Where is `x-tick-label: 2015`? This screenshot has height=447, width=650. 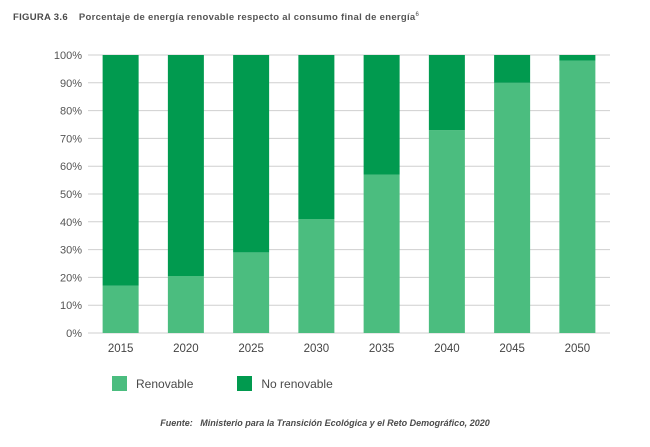
x-tick-label: 2015 is located at coordinates (121, 349).